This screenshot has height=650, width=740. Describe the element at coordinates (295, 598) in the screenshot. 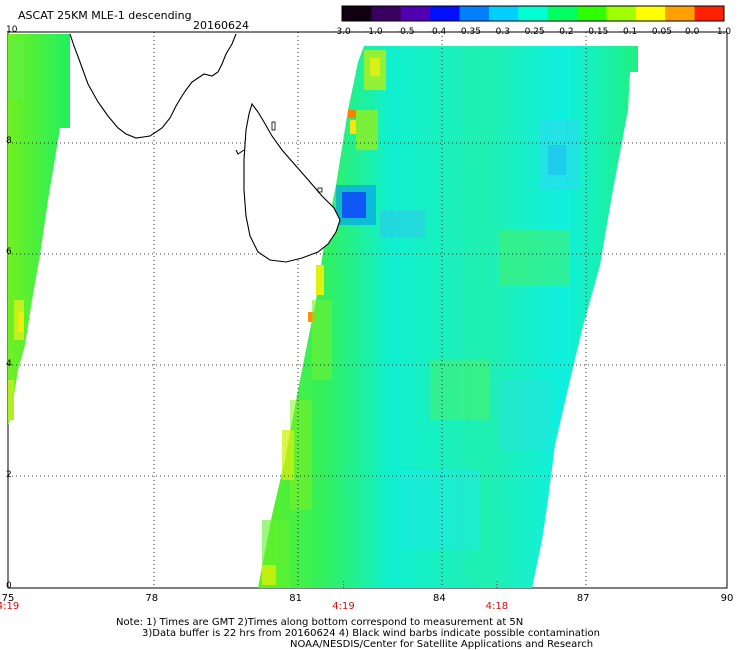

I see `x-tick-label: 81` at that location.